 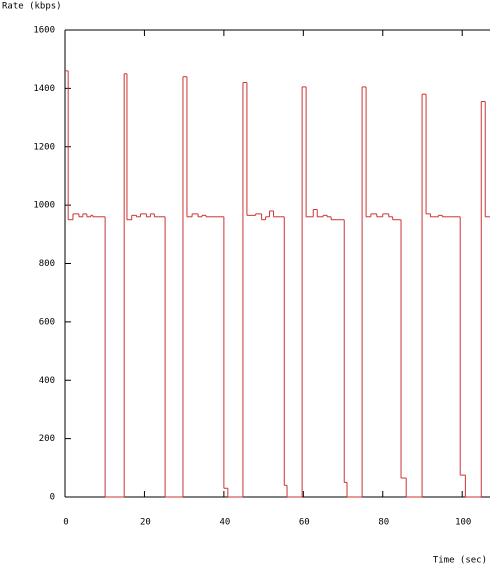 What do you see at coordinates (47, 381) in the screenshot?
I see `y-tick-label: 400` at bounding box center [47, 381].